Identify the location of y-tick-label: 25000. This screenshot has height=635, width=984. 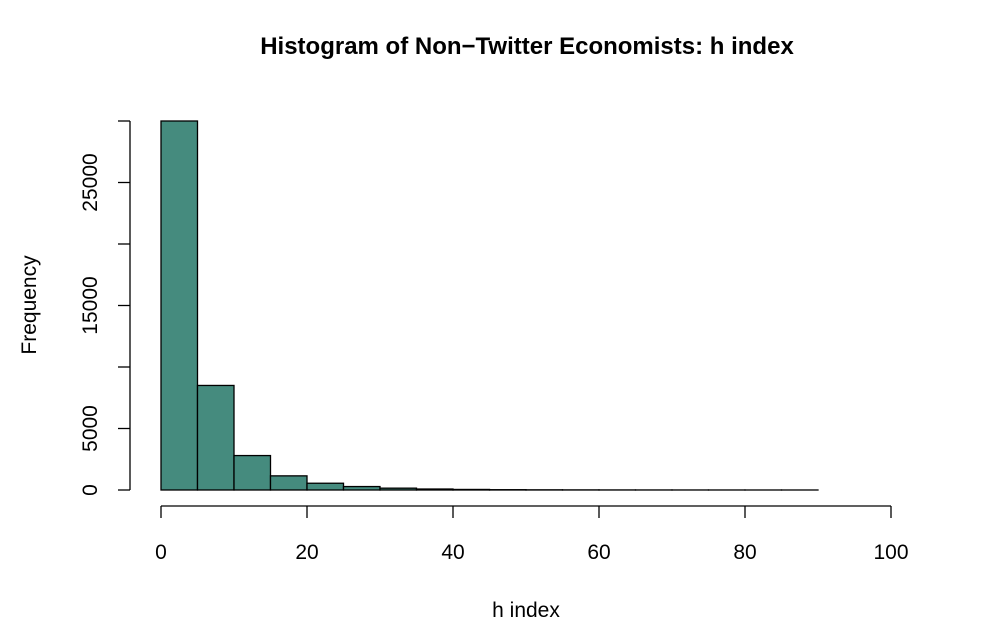
(90, 182).